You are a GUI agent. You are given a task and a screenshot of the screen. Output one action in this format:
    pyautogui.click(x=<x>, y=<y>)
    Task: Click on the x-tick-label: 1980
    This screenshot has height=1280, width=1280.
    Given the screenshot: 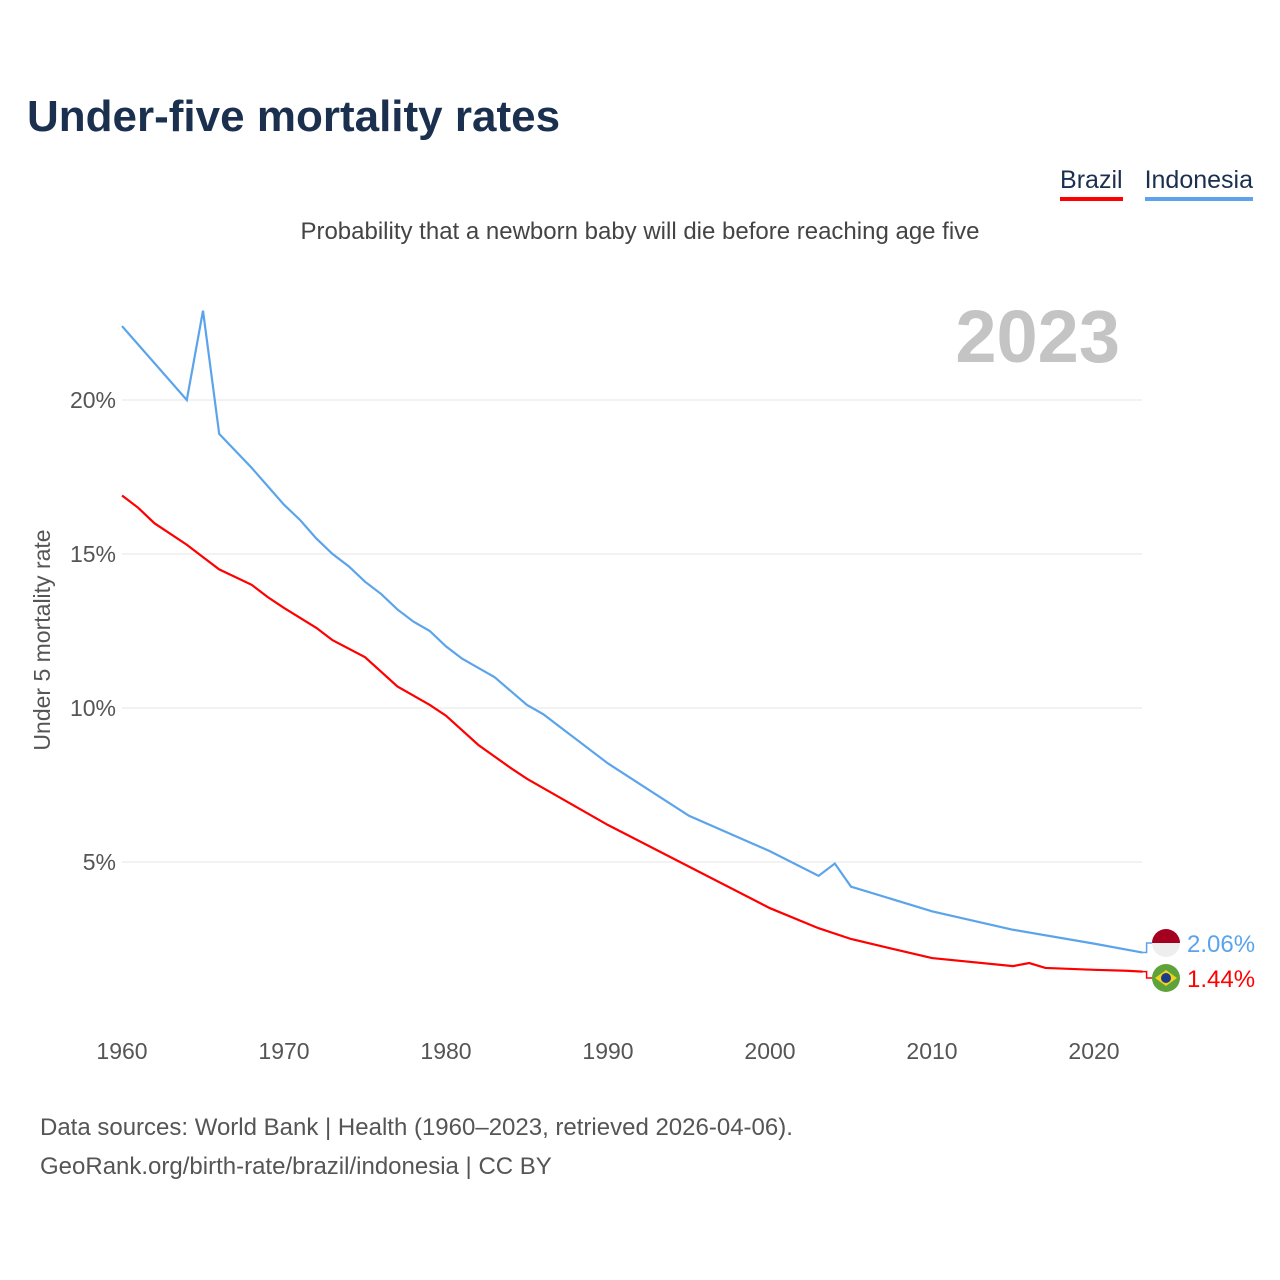 What is the action you would take?
    pyautogui.click(x=445, y=1051)
    